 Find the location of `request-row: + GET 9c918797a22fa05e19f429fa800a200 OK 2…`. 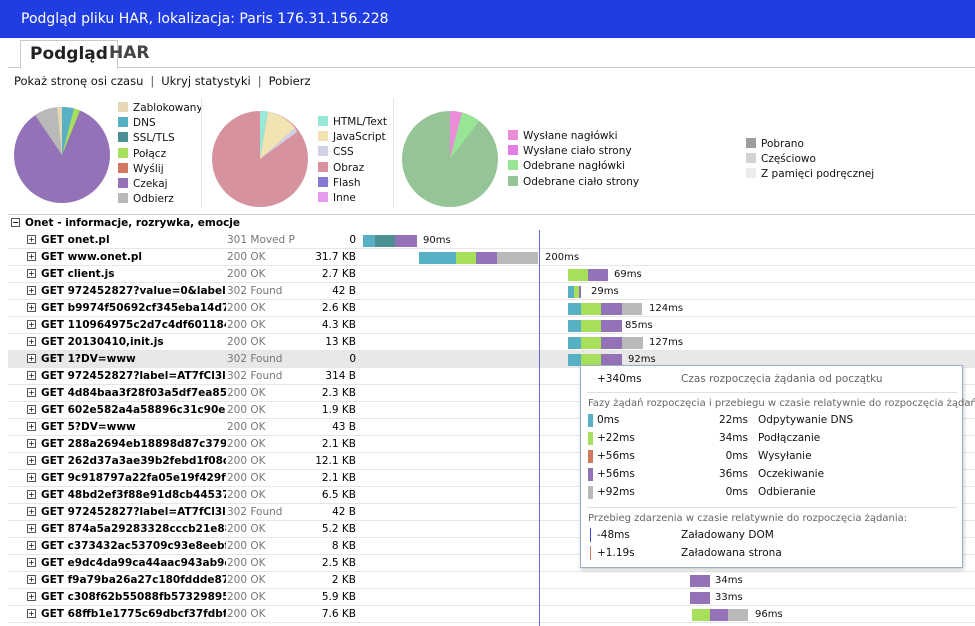

request-row: + GET 9c918797a22fa05e19f429fa800a200 OK 2… is located at coordinates (491, 478).